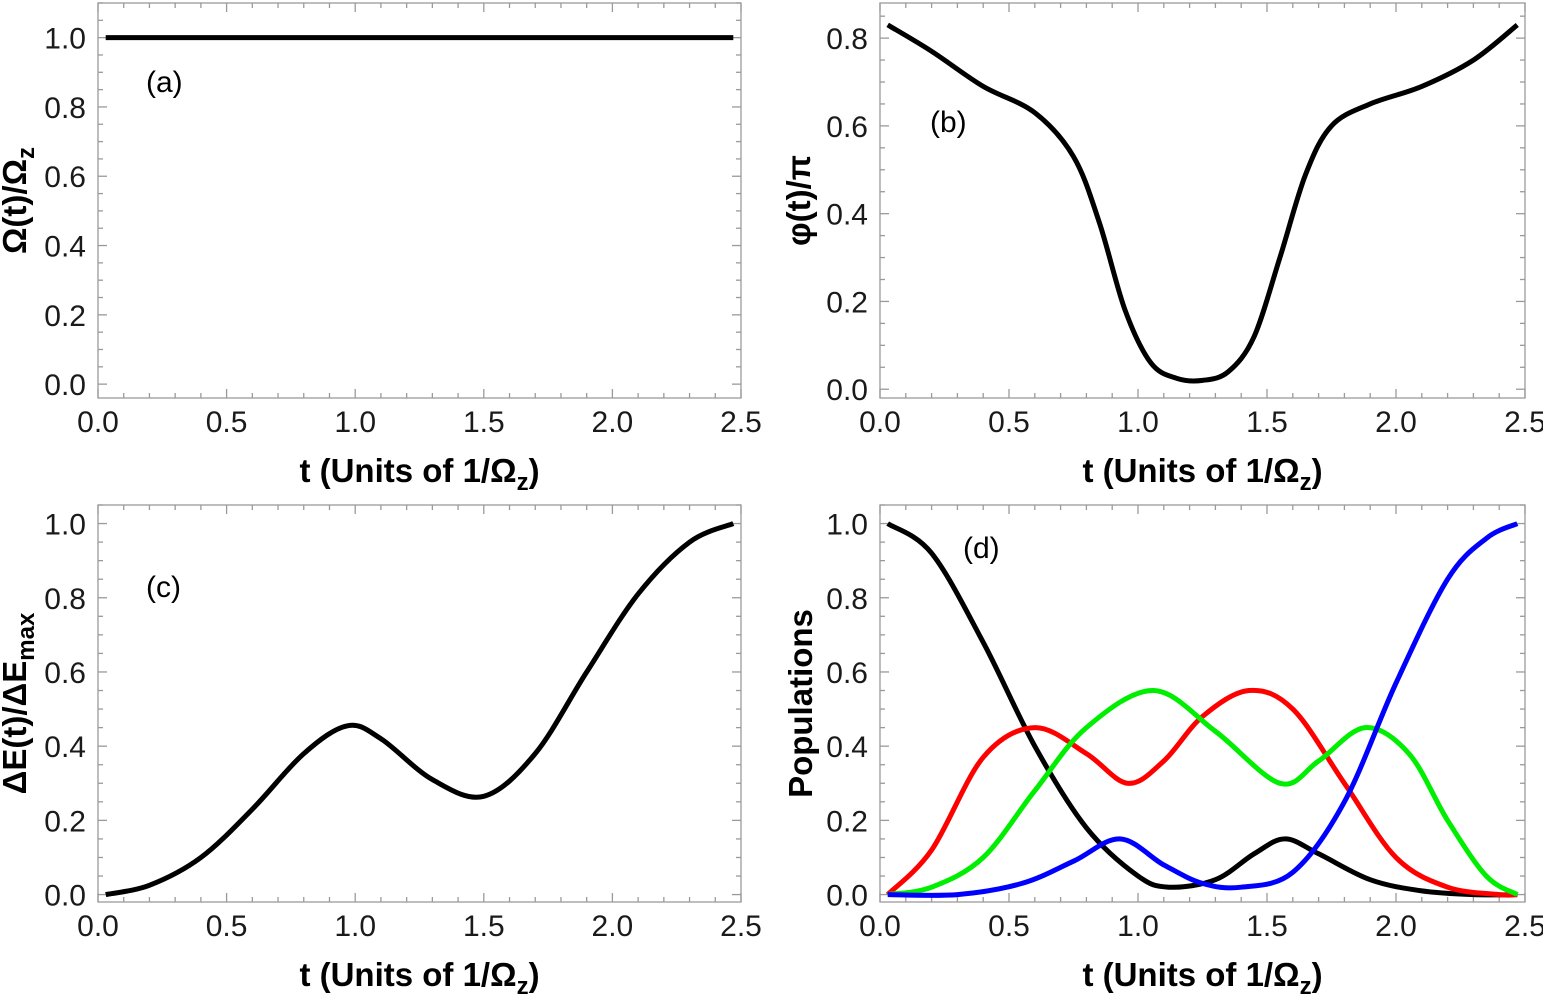  I want to click on panel-label: (c), so click(163, 587).